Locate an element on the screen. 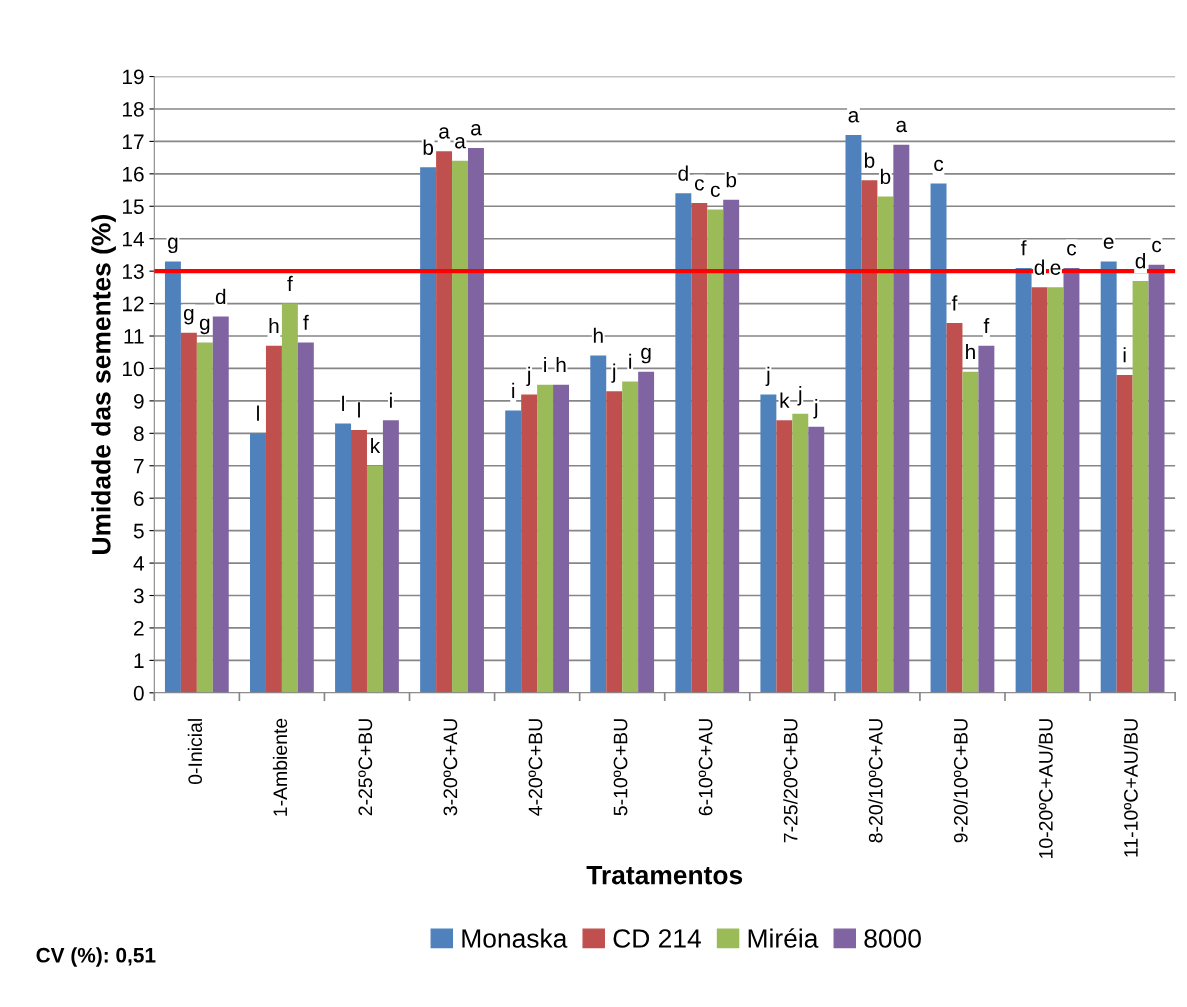 The image size is (1187, 1007). y-tick-label: 12 is located at coordinates (133, 304).